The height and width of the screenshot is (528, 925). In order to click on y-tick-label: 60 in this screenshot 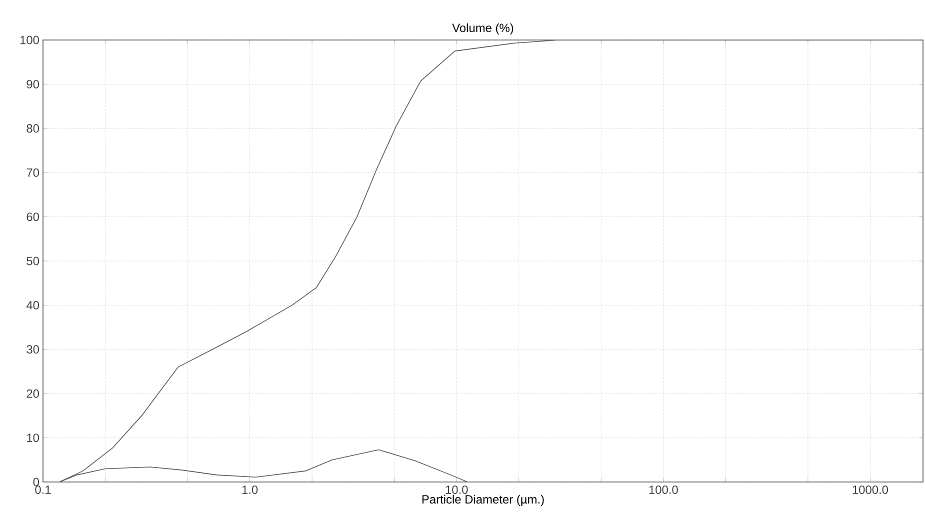, I will do `click(33, 217)`.